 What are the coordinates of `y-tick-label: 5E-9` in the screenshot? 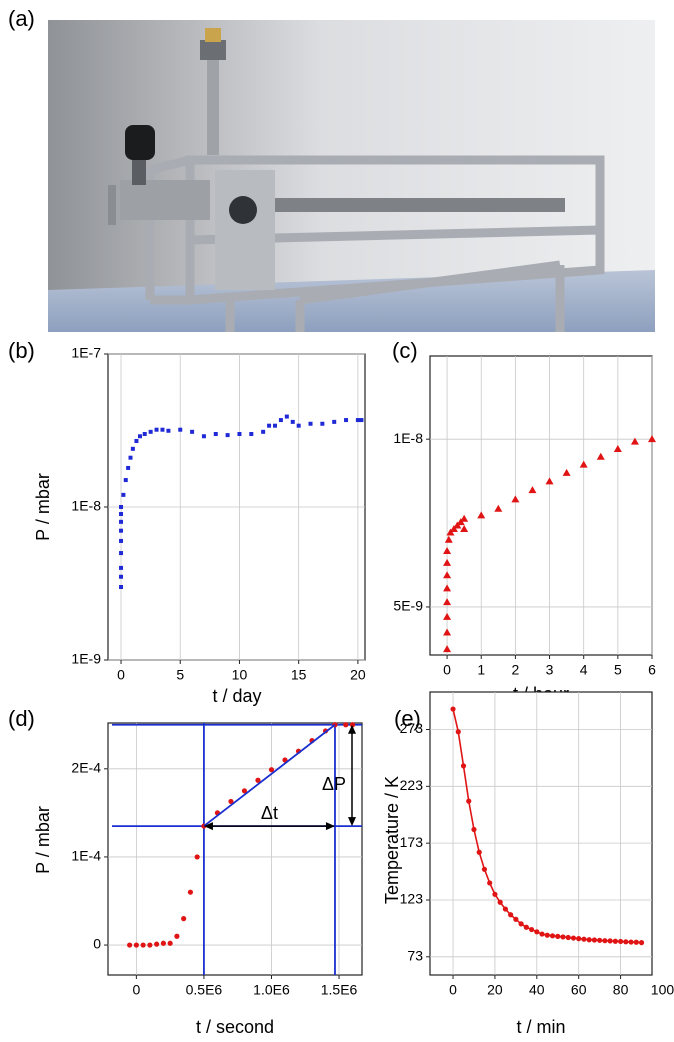 It's located at (408, 606).